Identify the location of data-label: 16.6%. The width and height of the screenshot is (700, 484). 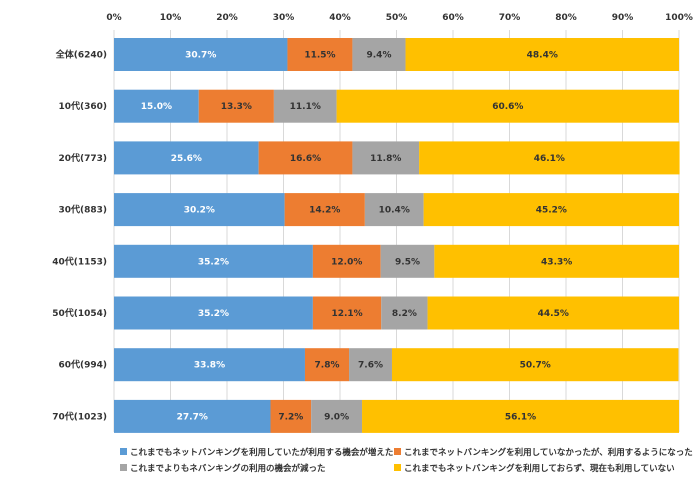
(305, 159).